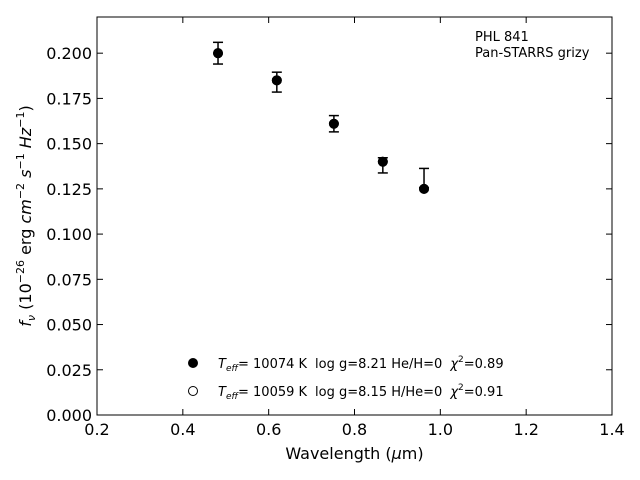 The height and width of the screenshot is (480, 640). Describe the element at coordinates (69, 144) in the screenshot. I see `y-tick-label: 0.150` at that location.